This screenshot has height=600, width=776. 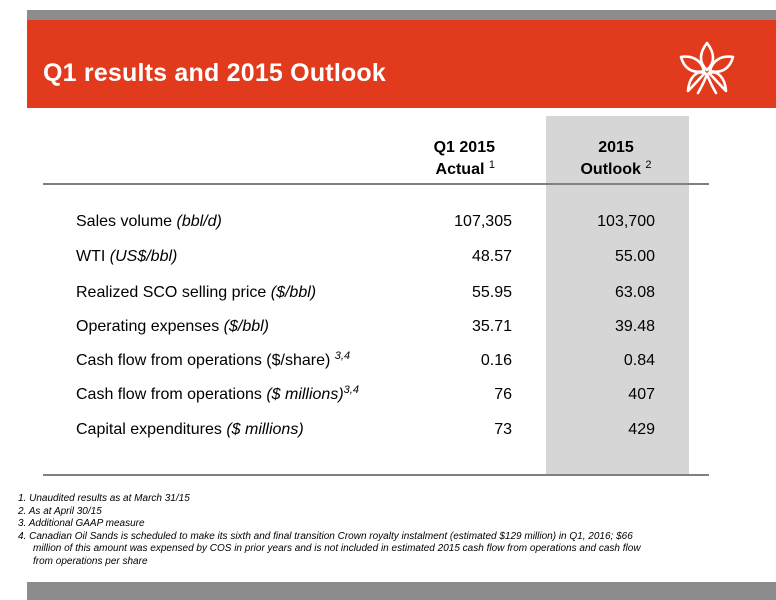 I want to click on row-value-outlook: 63.08, so click(x=634, y=292).